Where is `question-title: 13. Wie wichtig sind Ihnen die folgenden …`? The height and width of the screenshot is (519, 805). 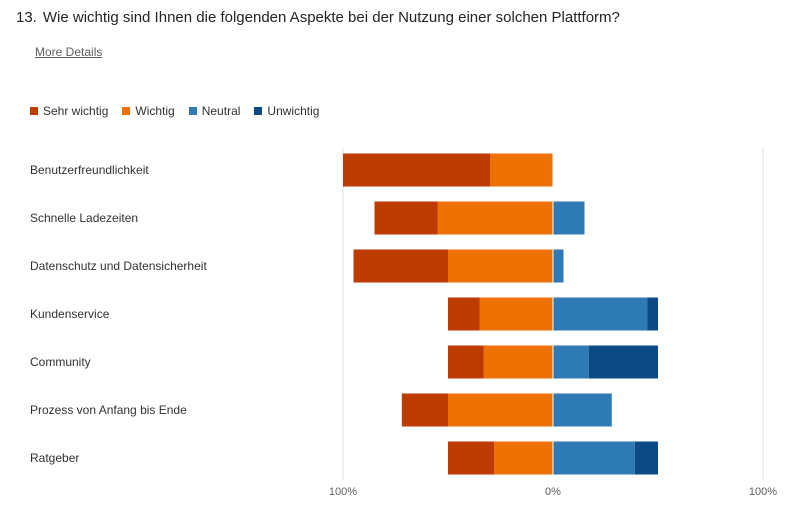 question-title: 13. Wie wichtig sind Ihnen die folgenden … is located at coordinates (318, 17).